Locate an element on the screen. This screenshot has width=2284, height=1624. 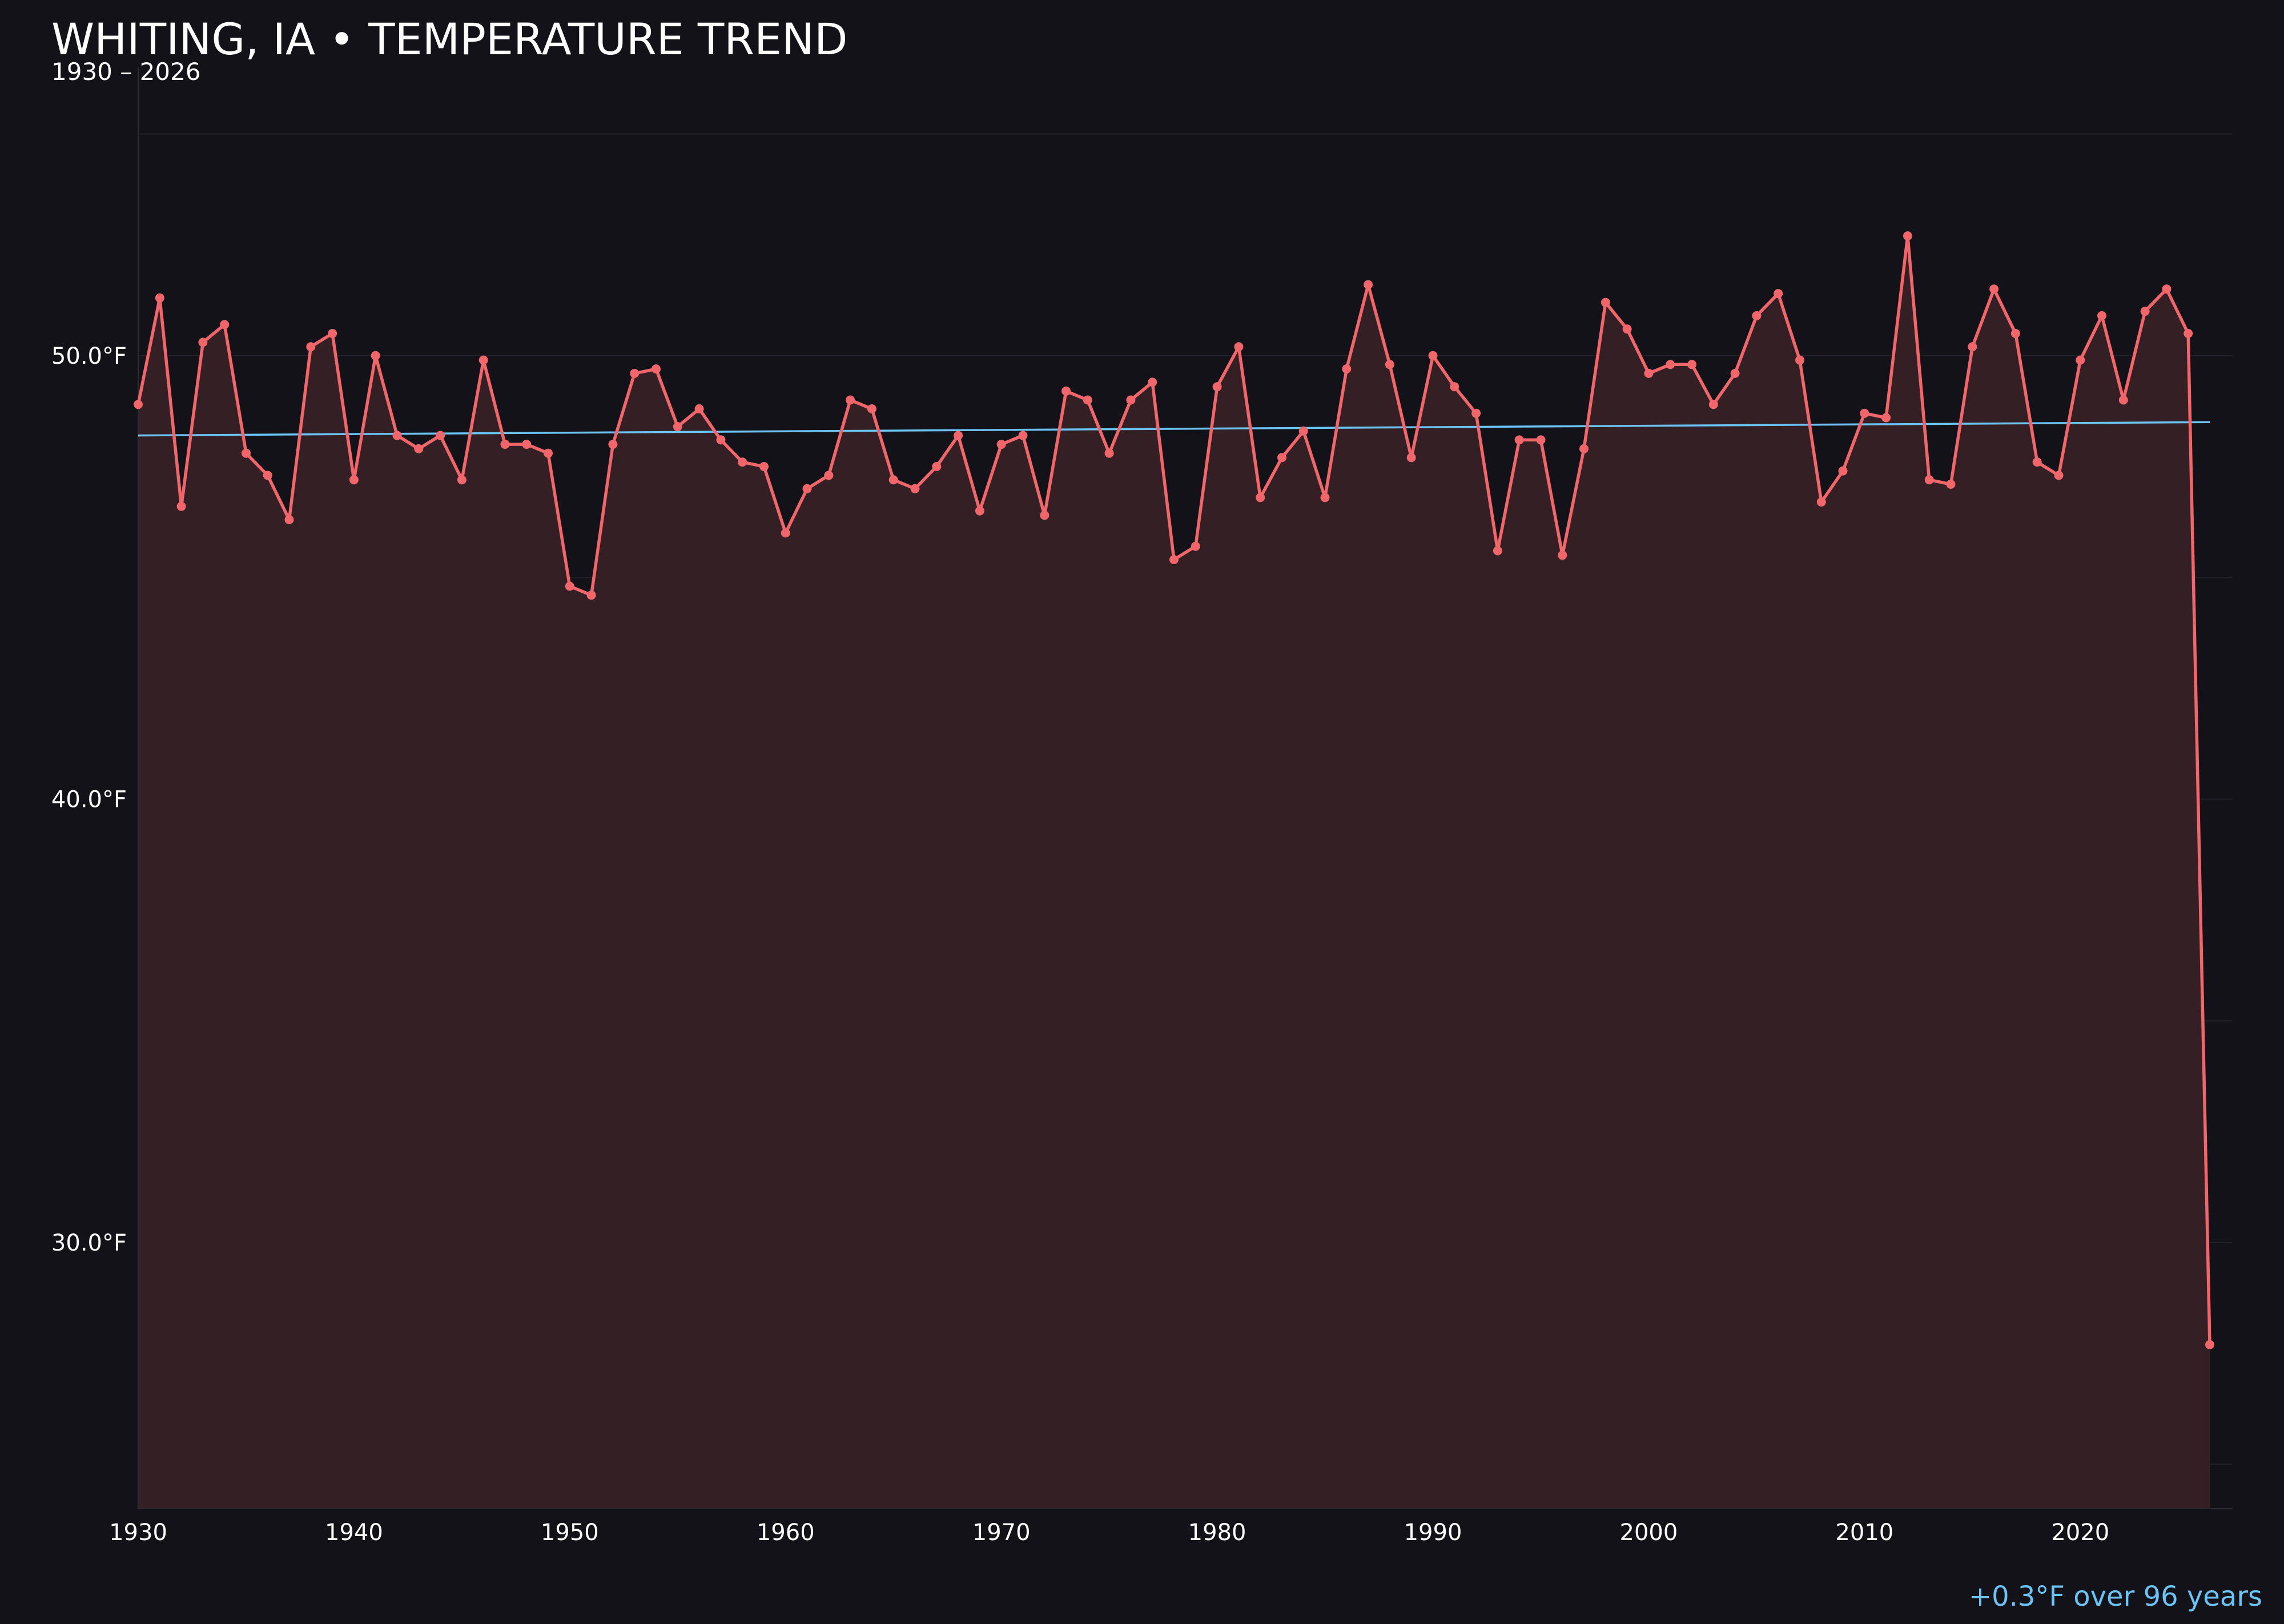
x-tick-label: 2020 is located at coordinates (2080, 1533).